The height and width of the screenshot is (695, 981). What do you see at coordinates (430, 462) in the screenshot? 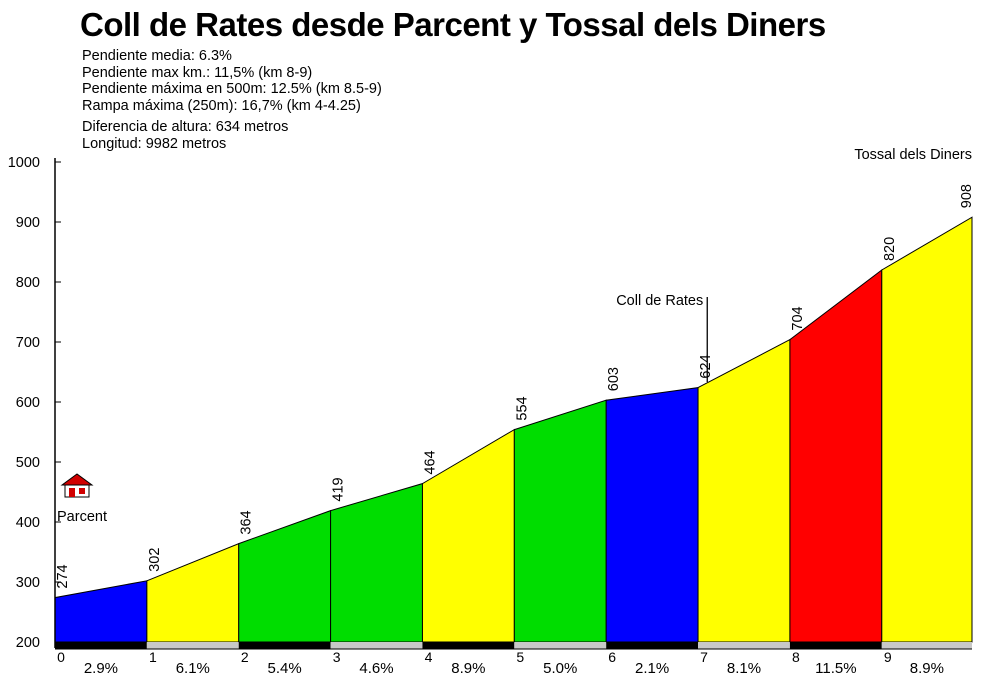
I see `elevation-label: 464` at bounding box center [430, 462].